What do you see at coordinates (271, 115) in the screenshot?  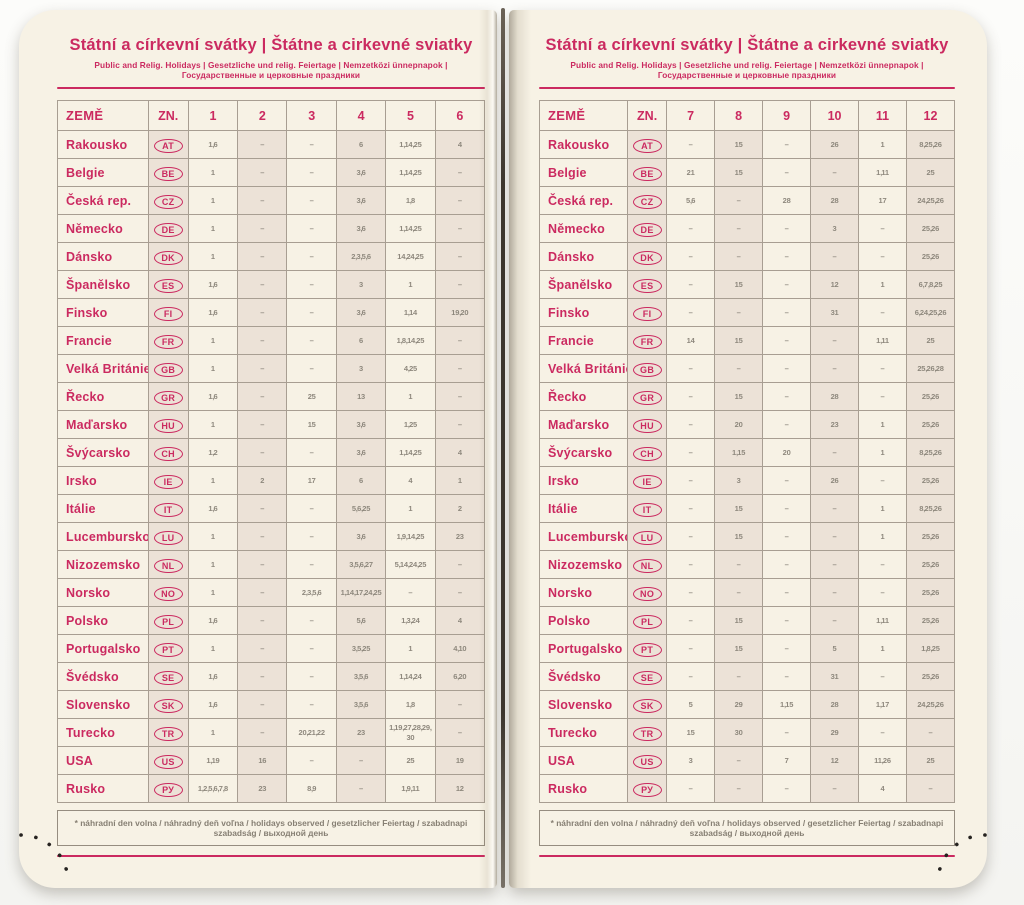 I see `table-header-row: ZEMĚ ZN. 1 2 3 4 5 6` at bounding box center [271, 115].